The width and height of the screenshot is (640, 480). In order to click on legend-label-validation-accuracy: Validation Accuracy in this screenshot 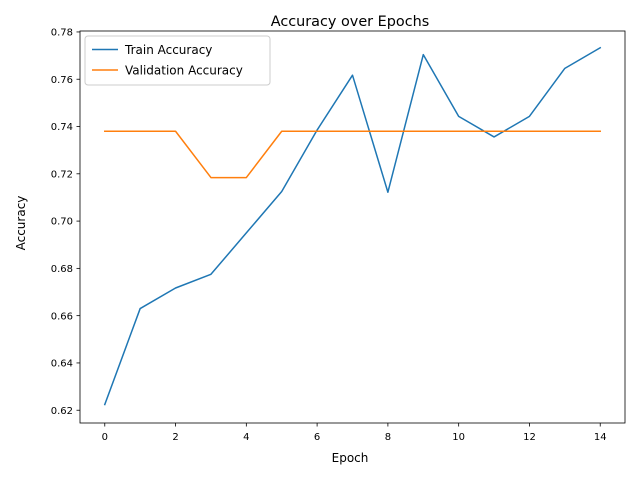, I will do `click(184, 70)`.